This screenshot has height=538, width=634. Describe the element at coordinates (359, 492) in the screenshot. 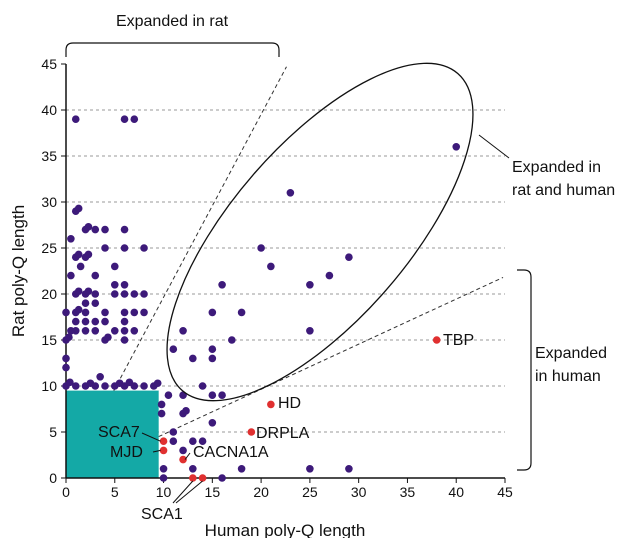

I see `x-tick-label-6: 30` at that location.